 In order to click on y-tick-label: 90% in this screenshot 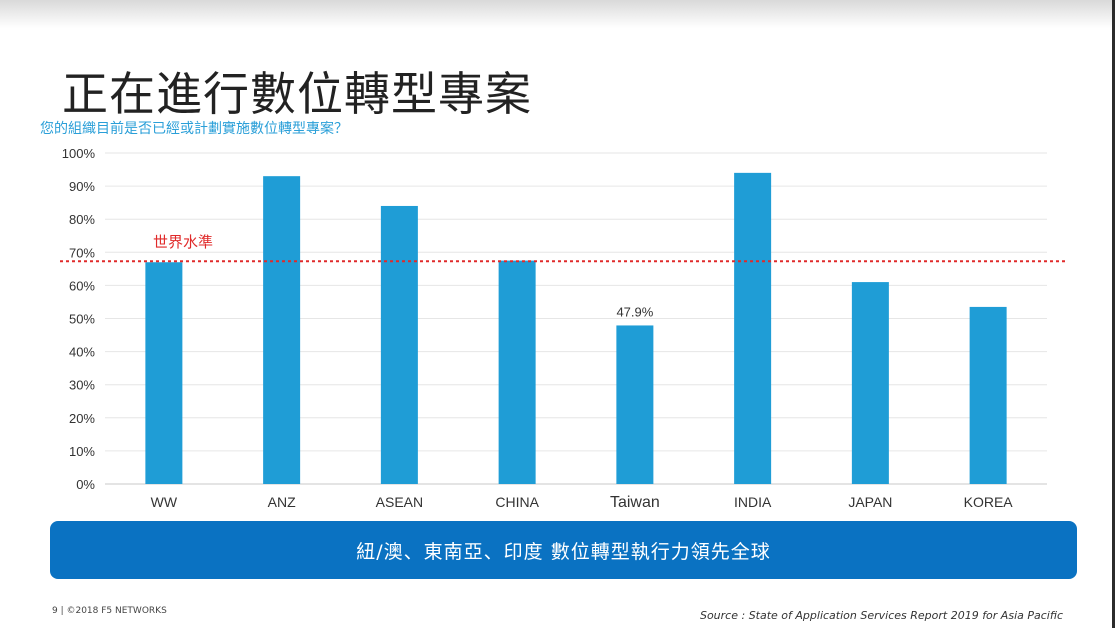, I will do `click(82, 186)`.